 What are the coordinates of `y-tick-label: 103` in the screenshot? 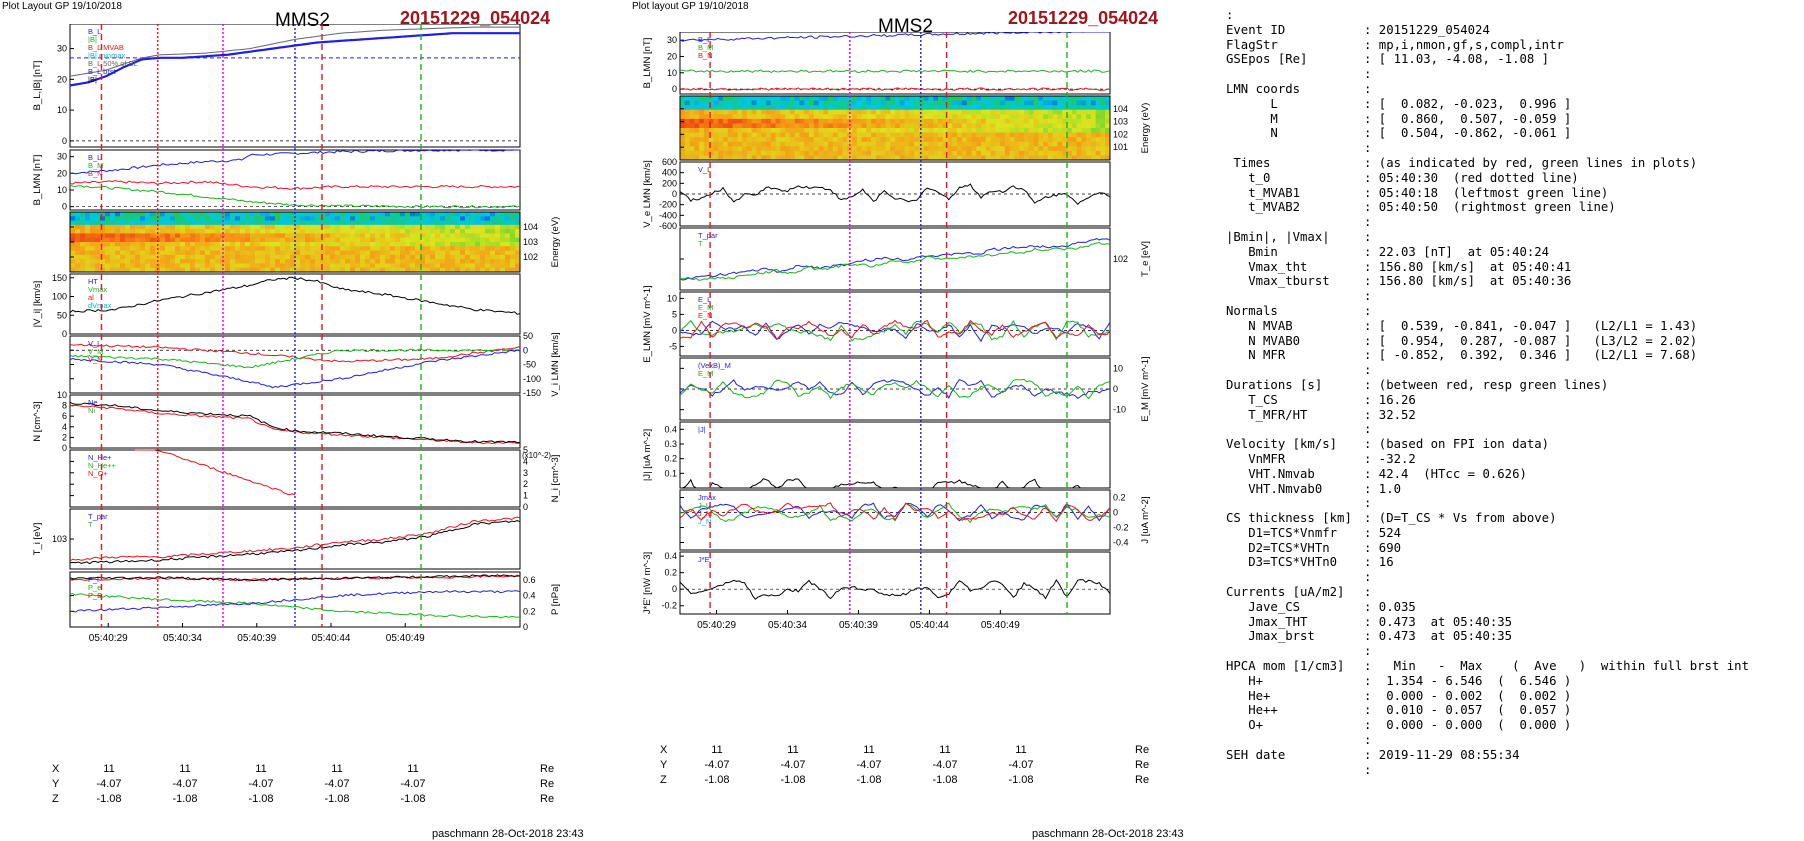 It's located at (1120, 122).